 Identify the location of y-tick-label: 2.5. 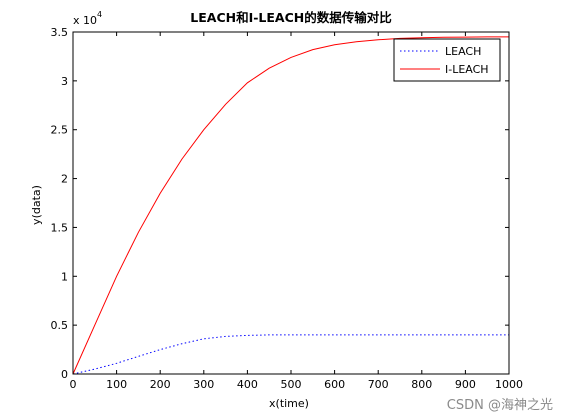
(60, 130).